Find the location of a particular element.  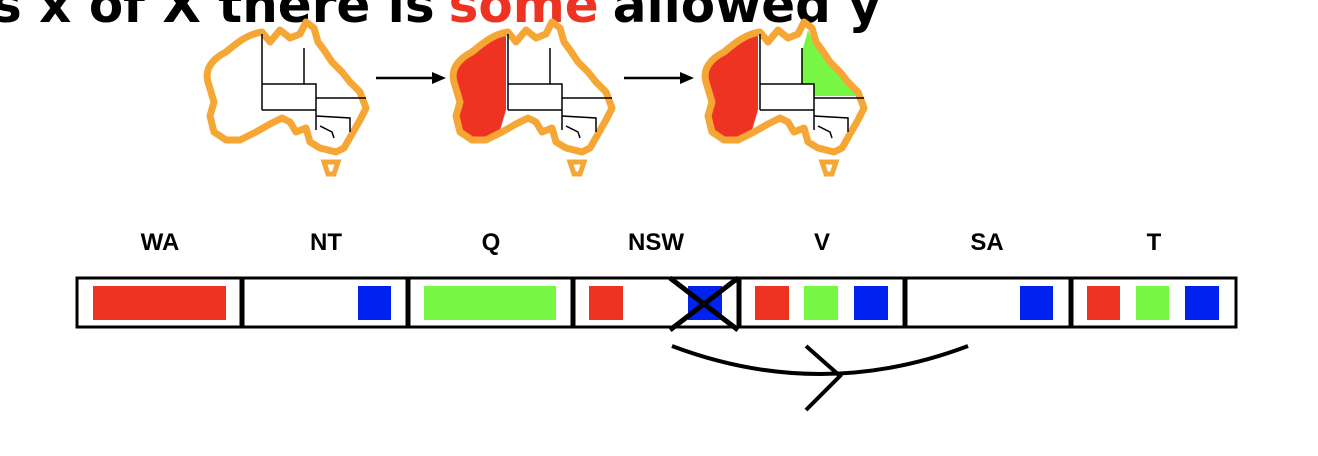

arc-arrowhead is located at coordinates (823, 378).